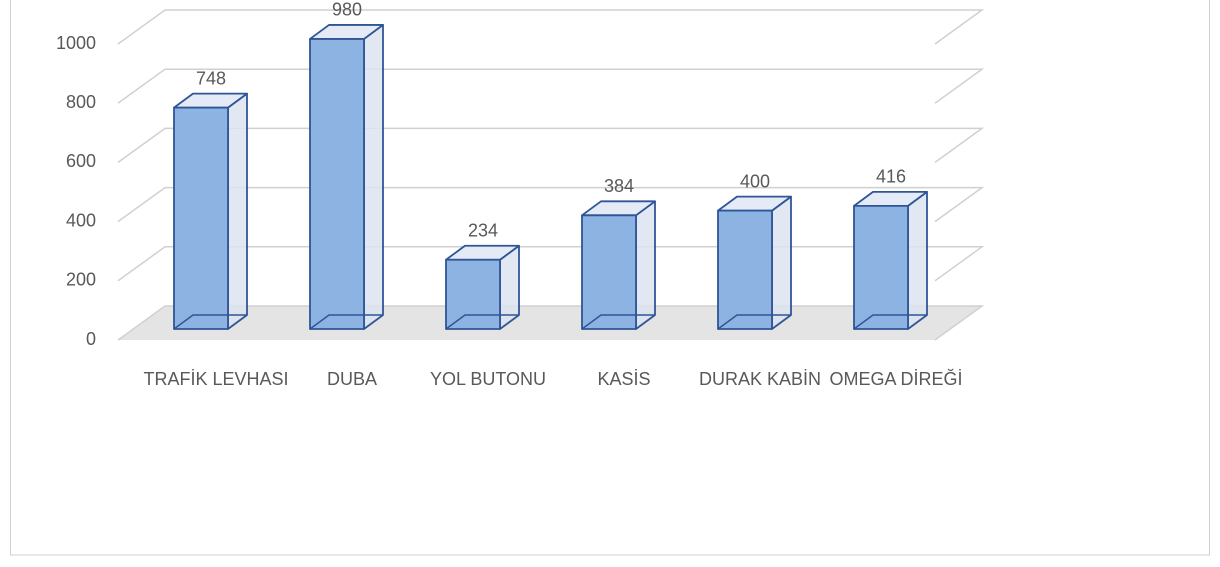  Describe the element at coordinates (755, 181) in the screenshot. I see `data-label: 400` at that location.